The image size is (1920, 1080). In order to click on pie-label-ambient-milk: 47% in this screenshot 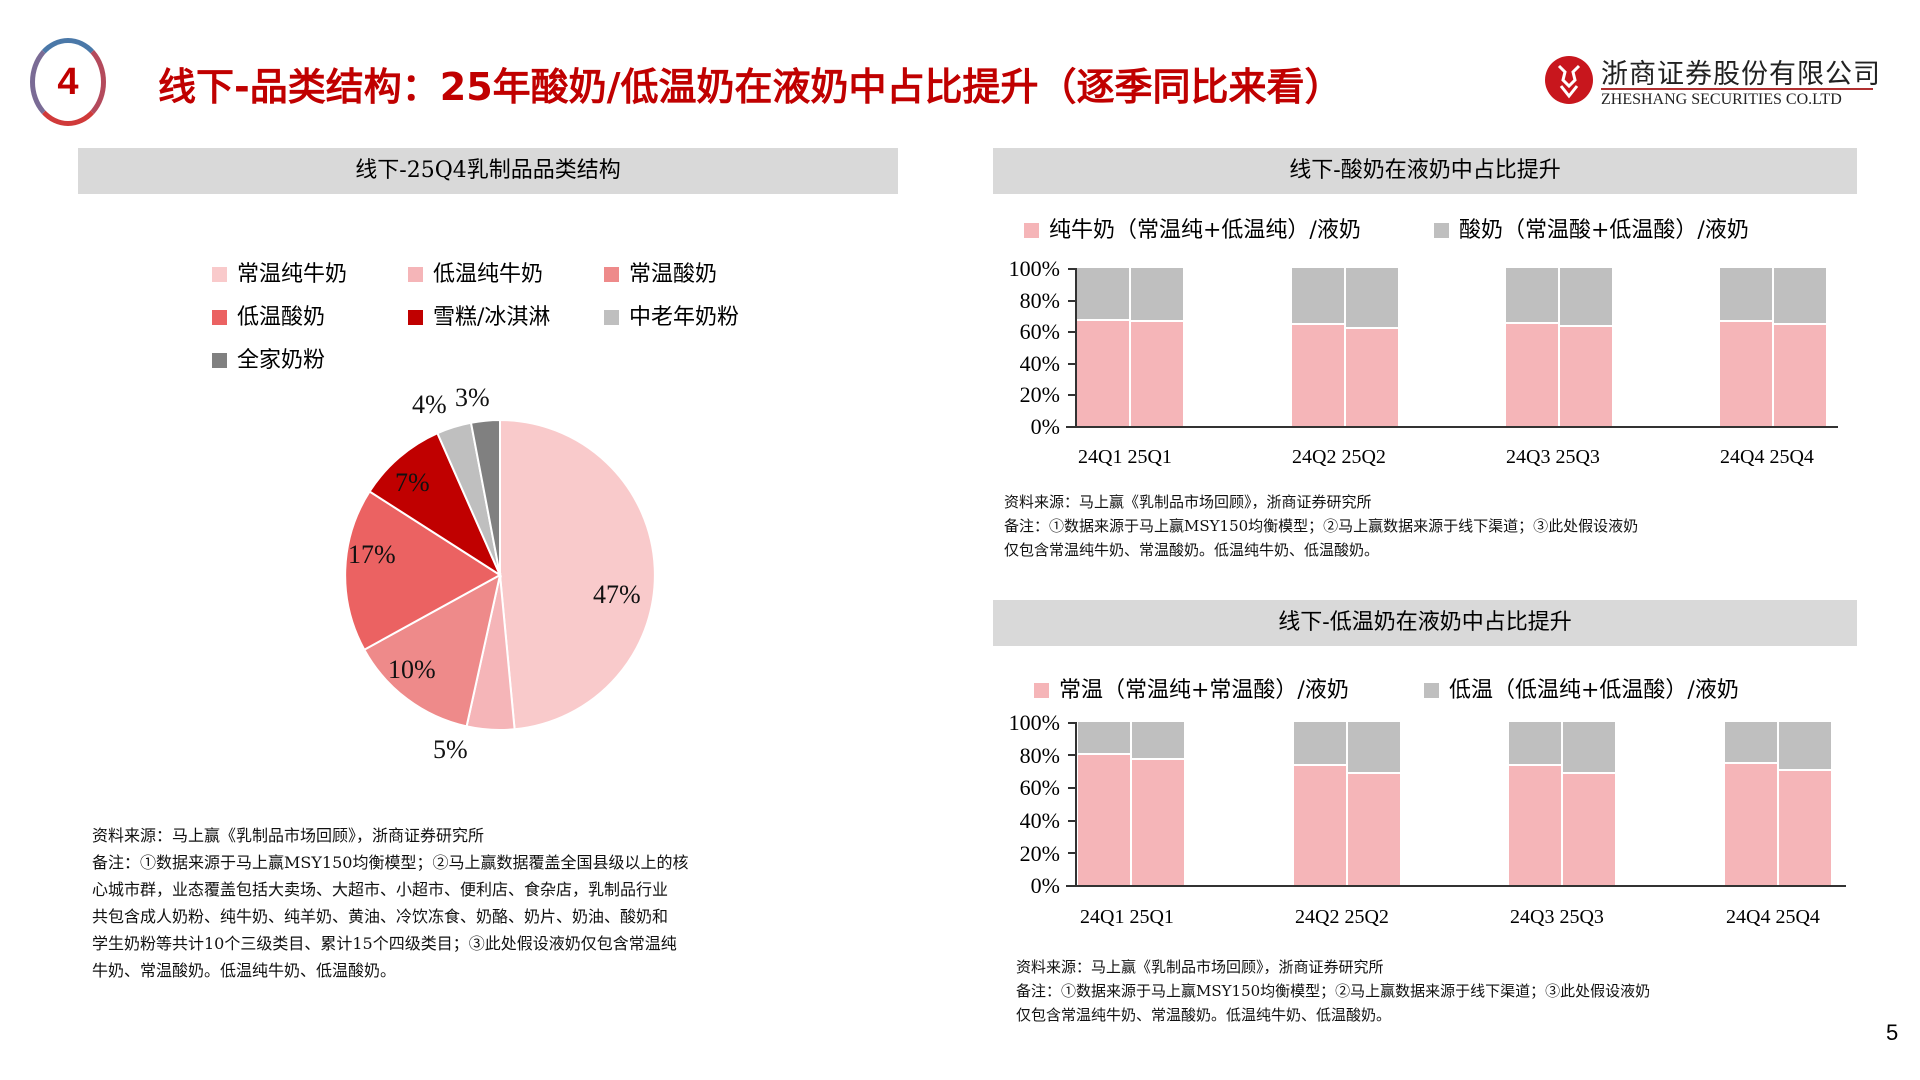, I will do `click(617, 594)`.